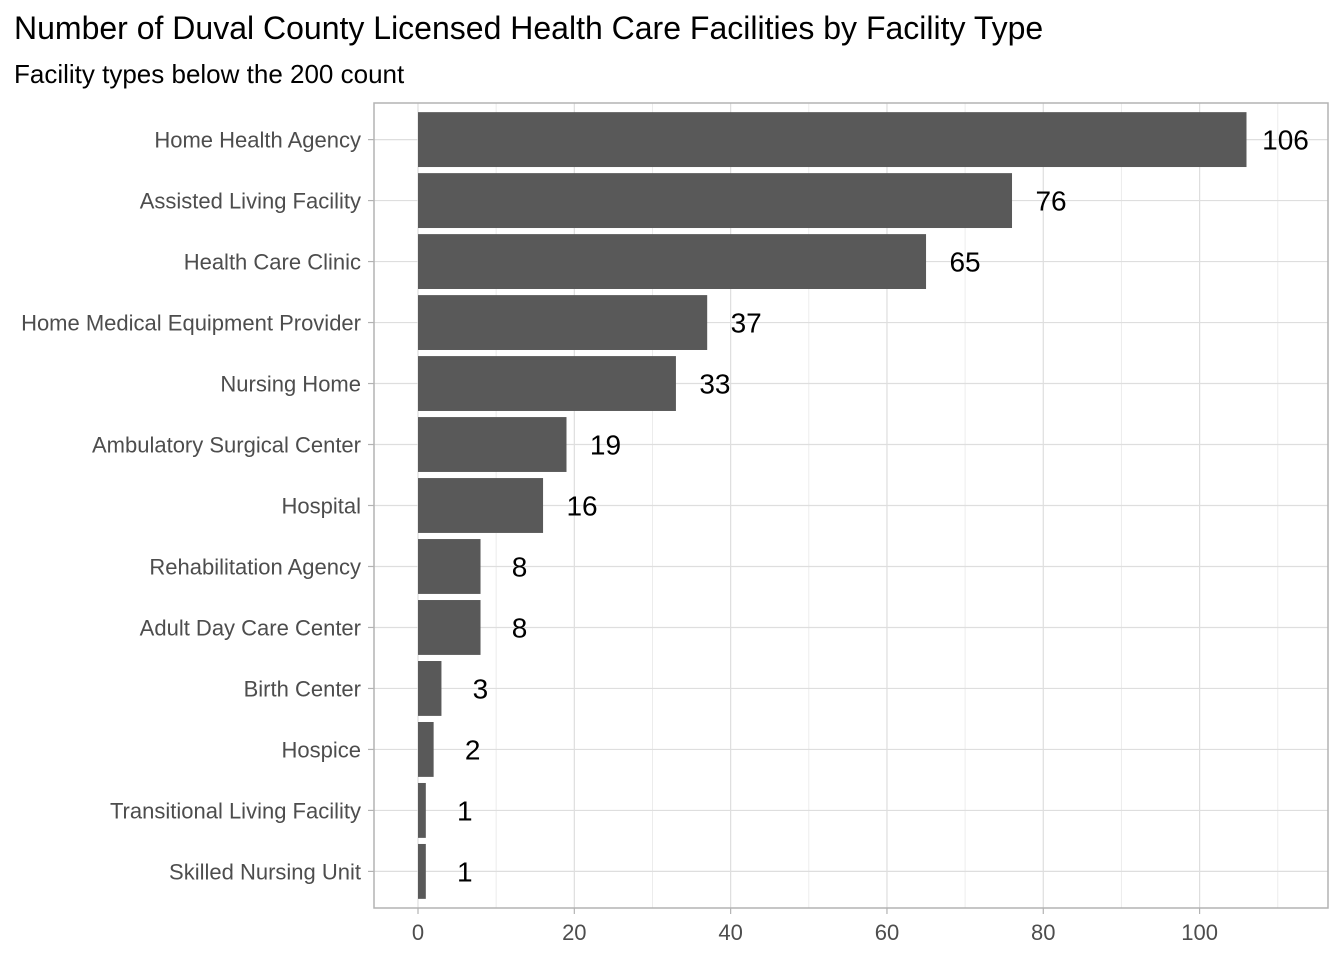 The height and width of the screenshot is (960, 1344). Describe the element at coordinates (581, 506) in the screenshot. I see `data-label: 16` at that location.